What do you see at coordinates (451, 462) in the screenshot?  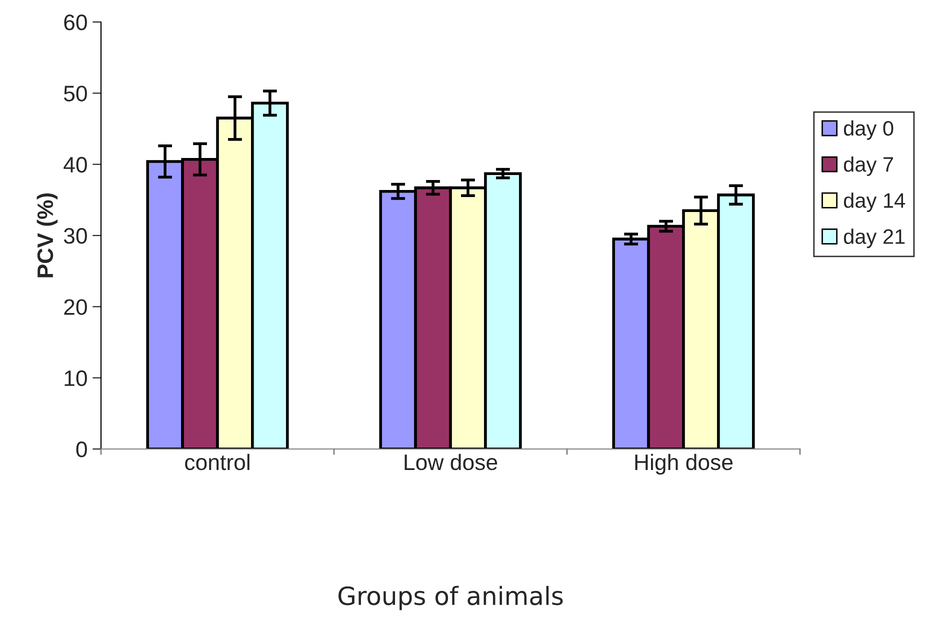 I see `x-tick-label: Low dose` at bounding box center [451, 462].